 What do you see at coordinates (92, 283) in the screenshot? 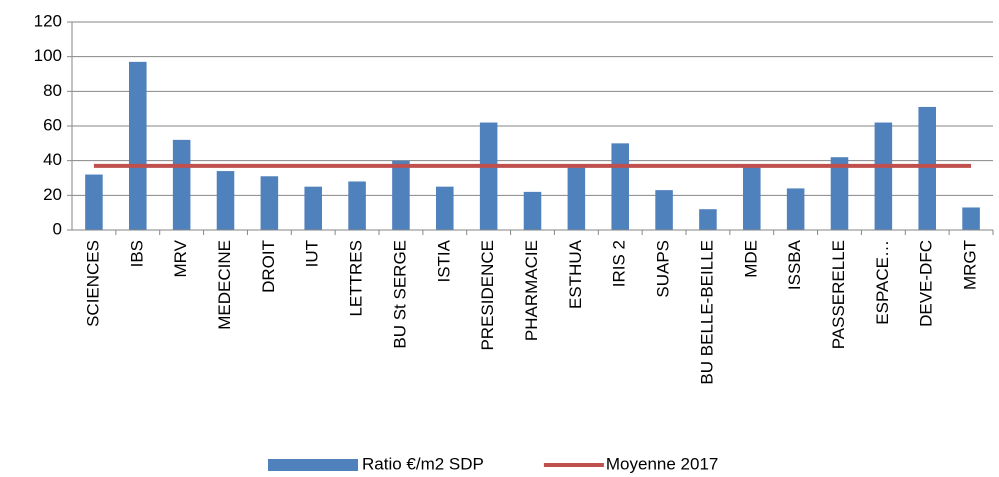
I see `x-tick-label: SCIENCES` at bounding box center [92, 283].